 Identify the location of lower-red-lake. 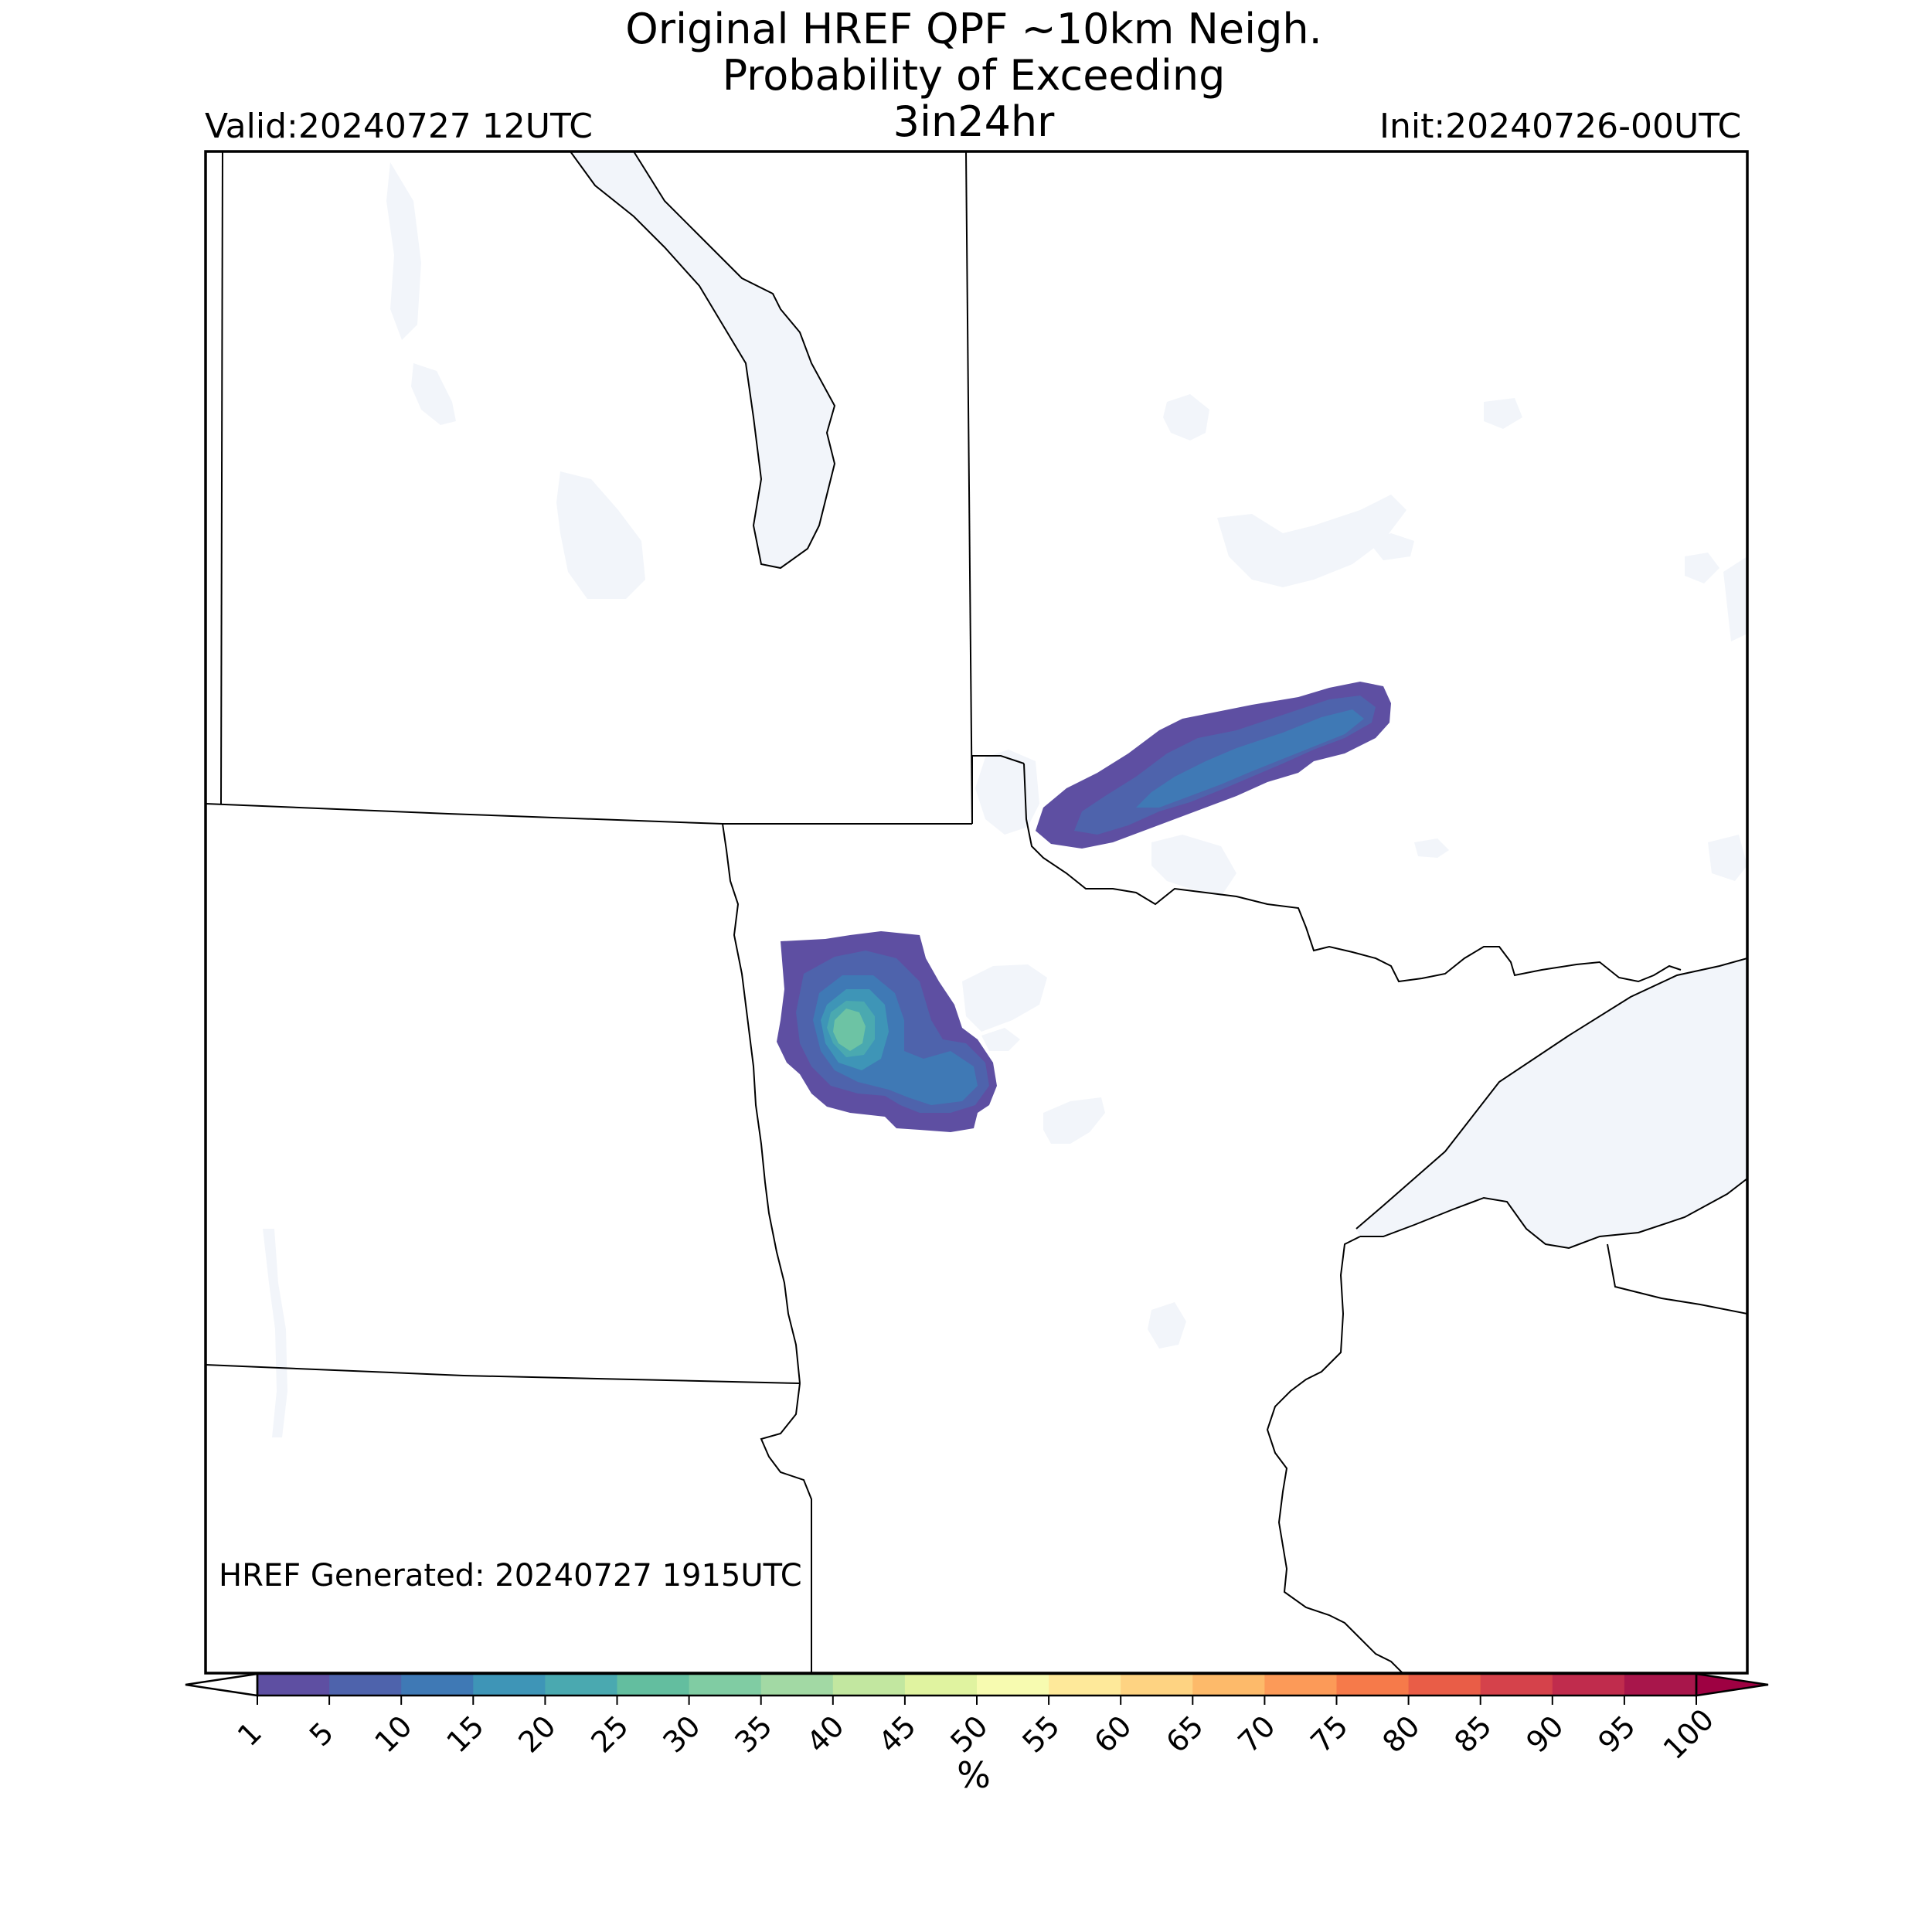
(1000, 1040).